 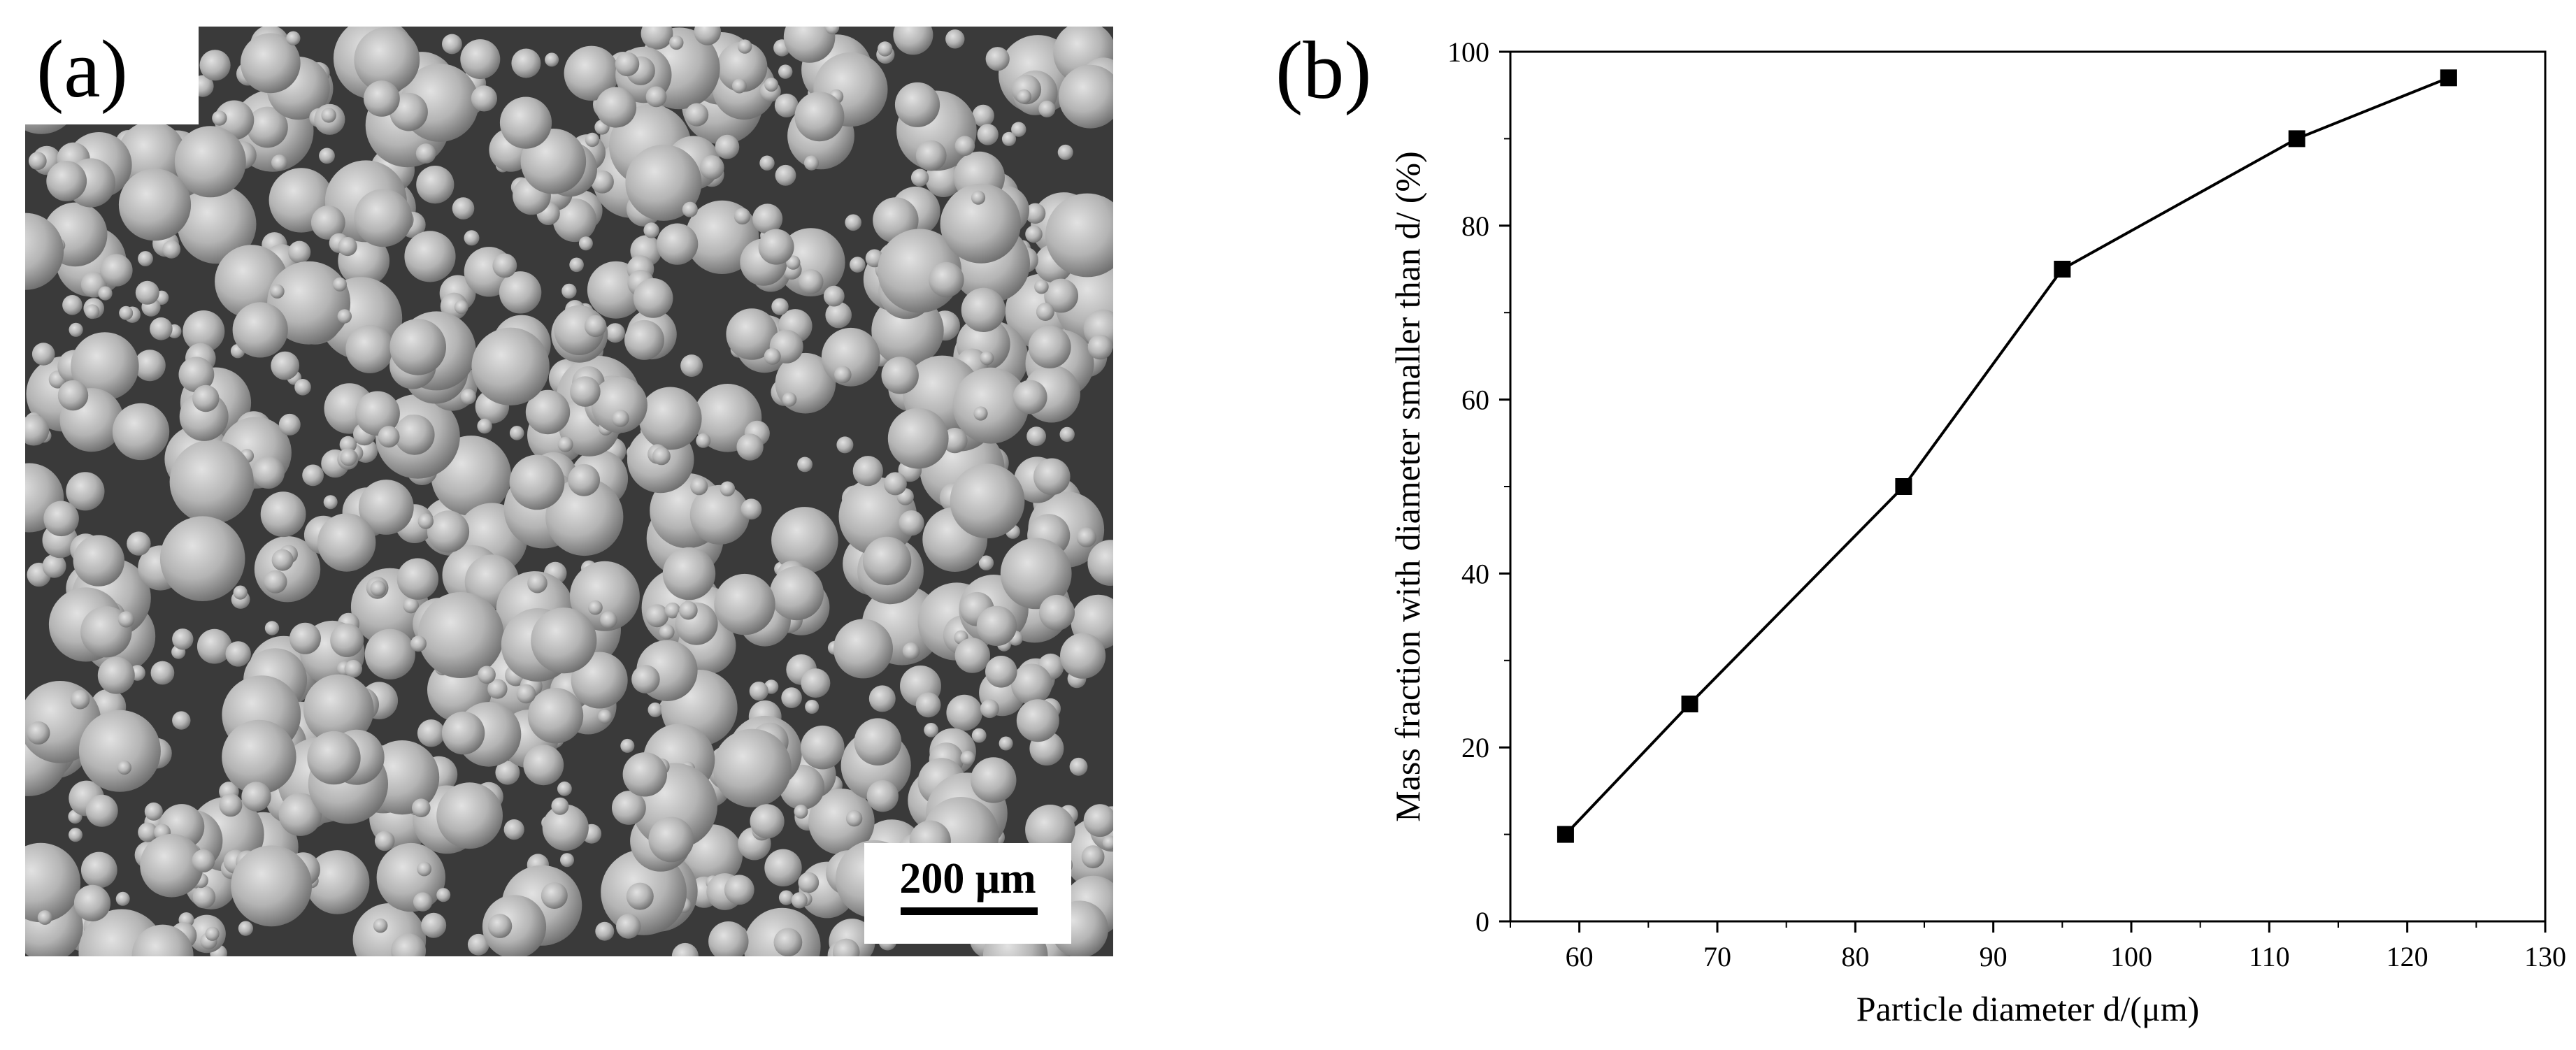 What do you see at coordinates (82, 69) in the screenshot?
I see `panel-label-a: (a)` at bounding box center [82, 69].